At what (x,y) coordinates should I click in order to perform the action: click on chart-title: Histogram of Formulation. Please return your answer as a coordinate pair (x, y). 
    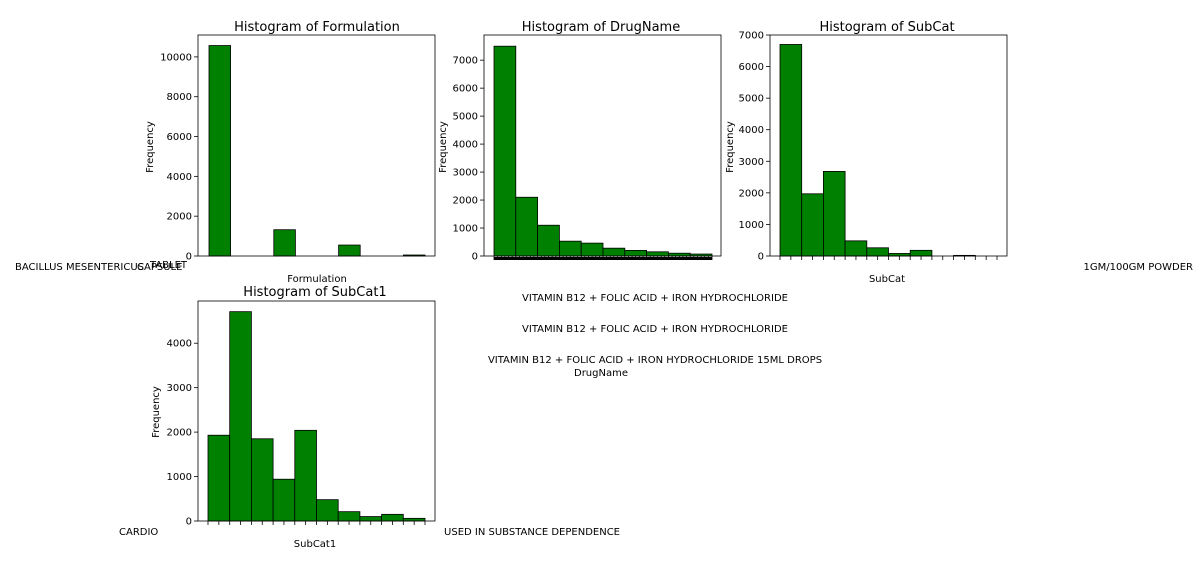
    Looking at the image, I should click on (317, 27).